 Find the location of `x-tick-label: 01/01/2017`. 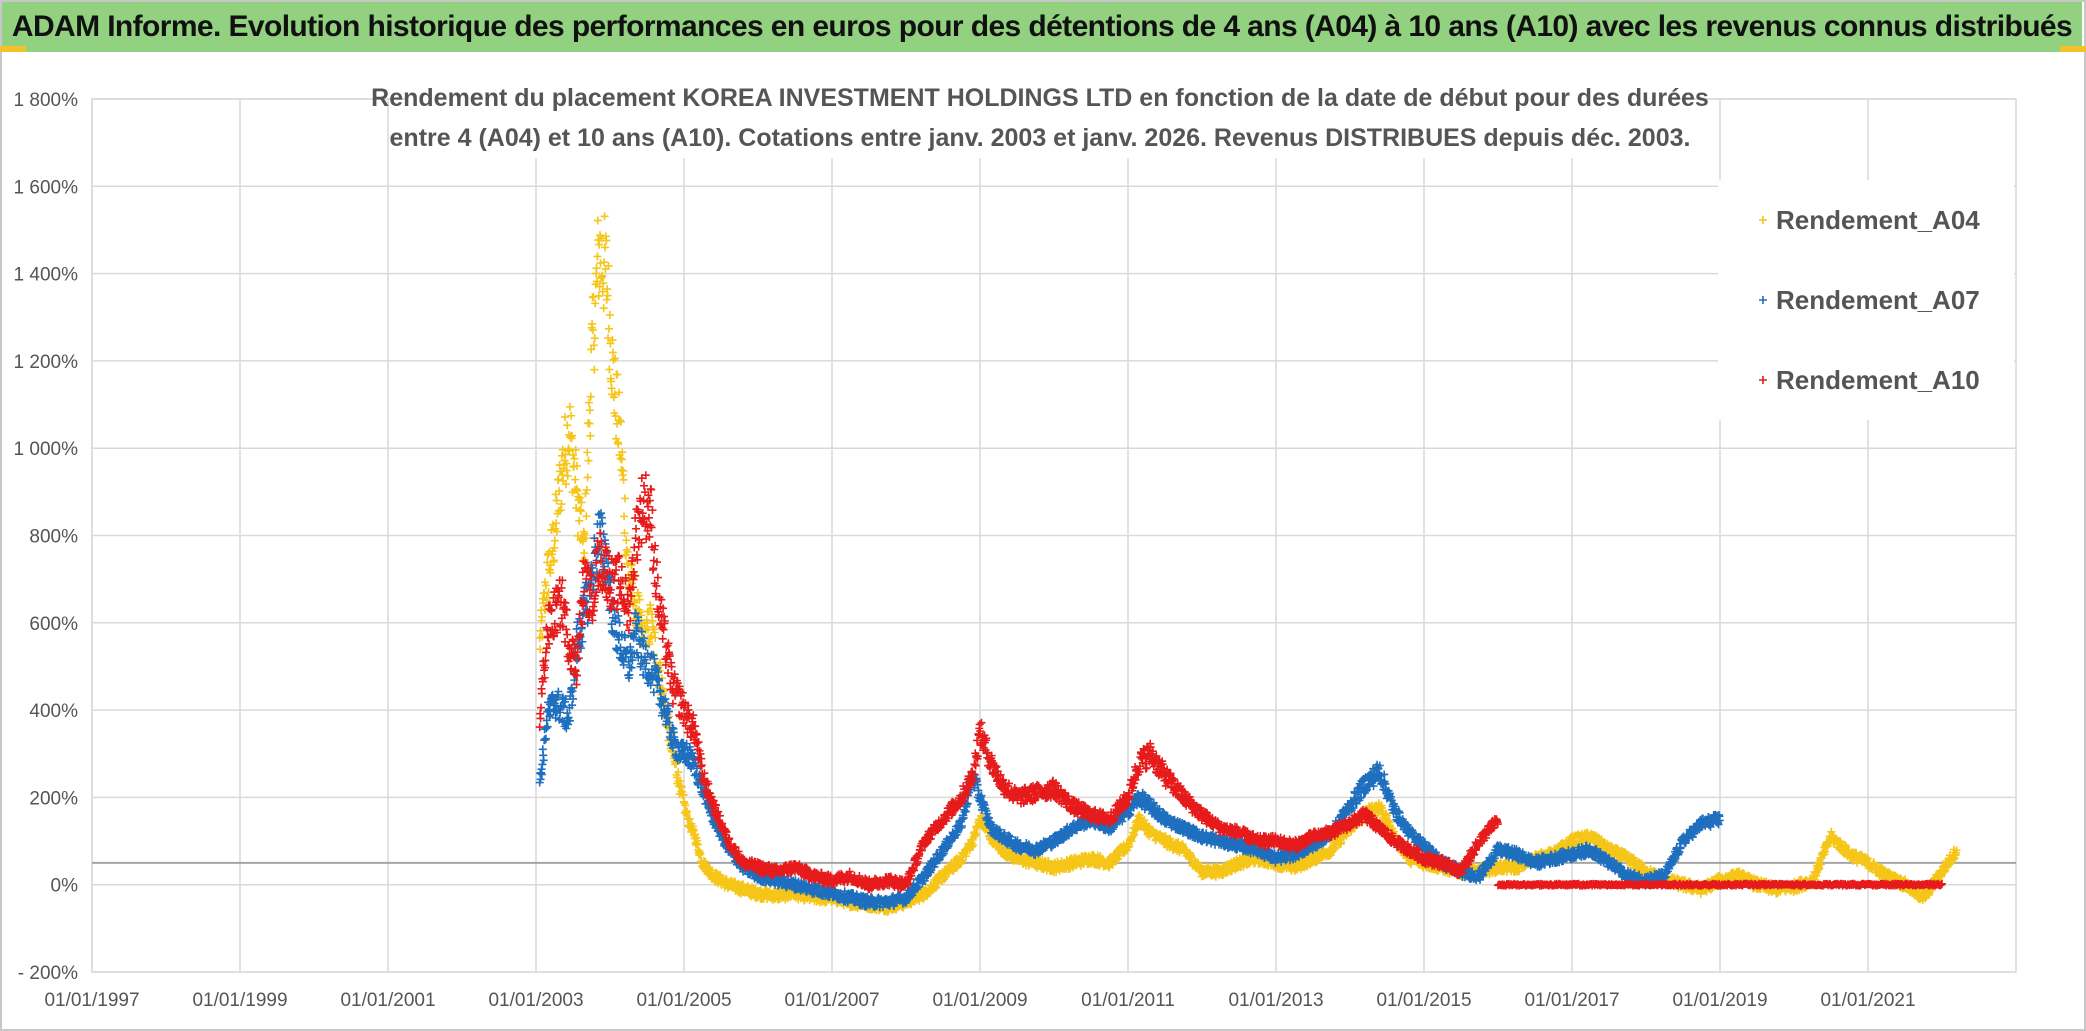

x-tick-label: 01/01/2017 is located at coordinates (1571, 1000).